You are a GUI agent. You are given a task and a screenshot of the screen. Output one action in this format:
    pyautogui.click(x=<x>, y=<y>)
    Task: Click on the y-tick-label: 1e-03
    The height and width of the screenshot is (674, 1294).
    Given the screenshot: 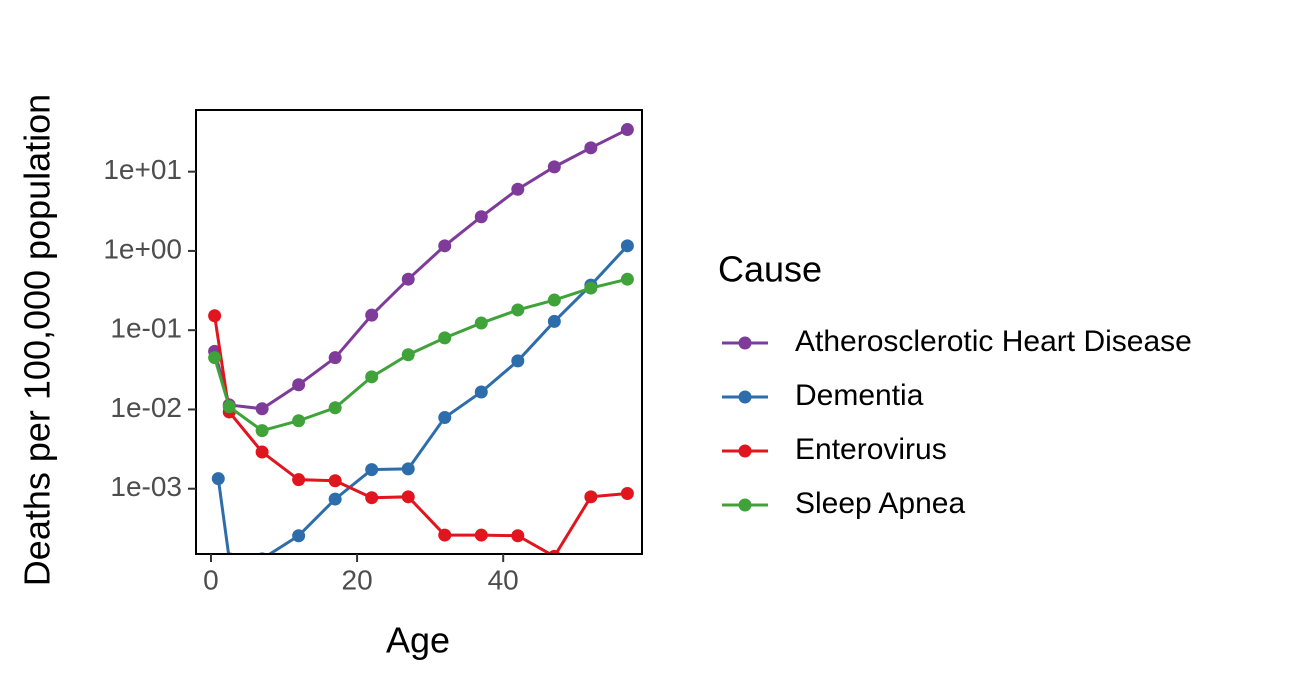 What is the action you would take?
    pyautogui.click(x=146, y=486)
    